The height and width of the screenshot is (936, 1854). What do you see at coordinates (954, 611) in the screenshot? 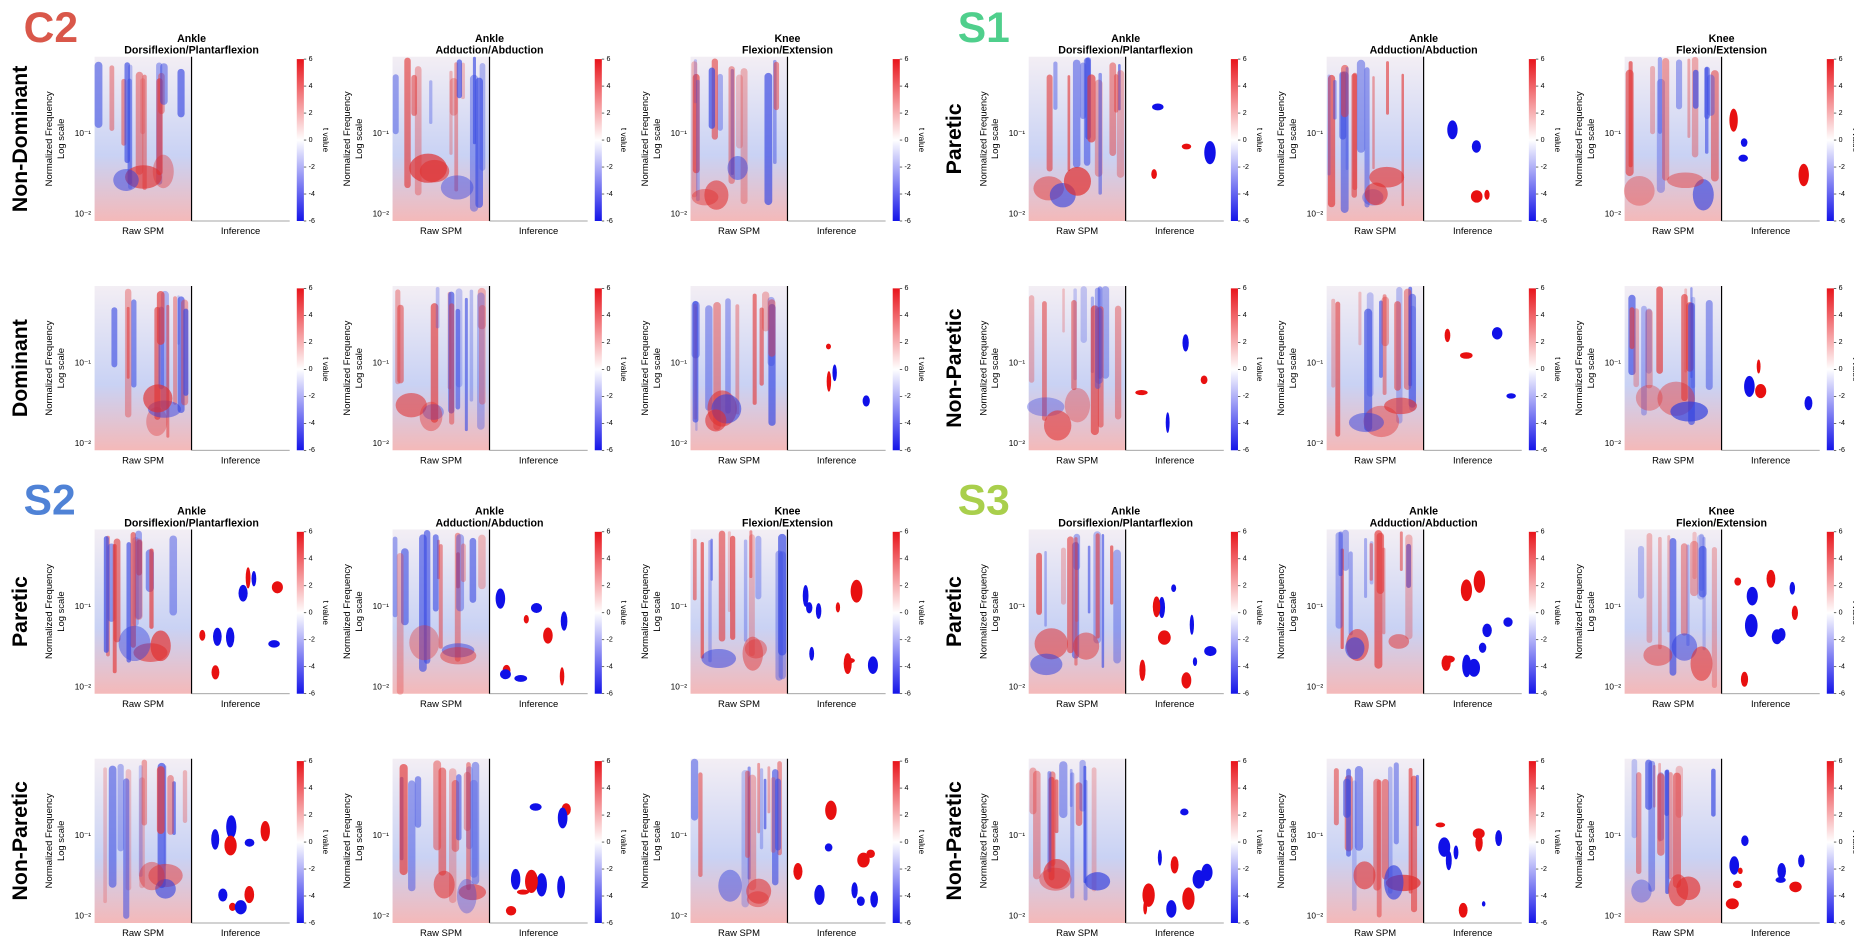
I see `row-label: Paretic` at bounding box center [954, 611].